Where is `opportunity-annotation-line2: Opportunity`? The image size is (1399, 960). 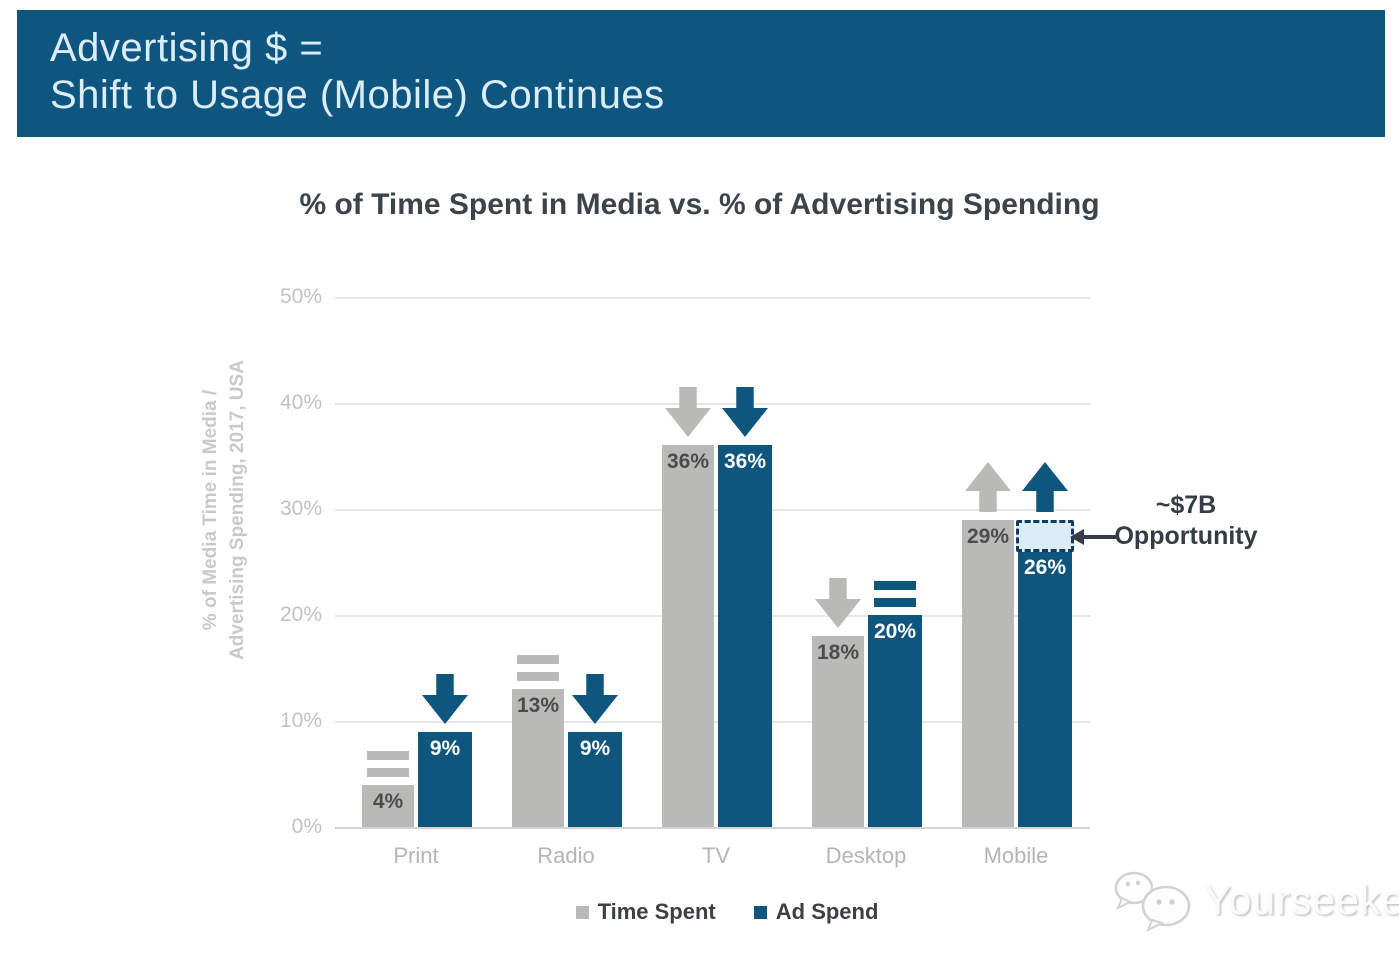
opportunity-annotation-line2: Opportunity is located at coordinates (1186, 536).